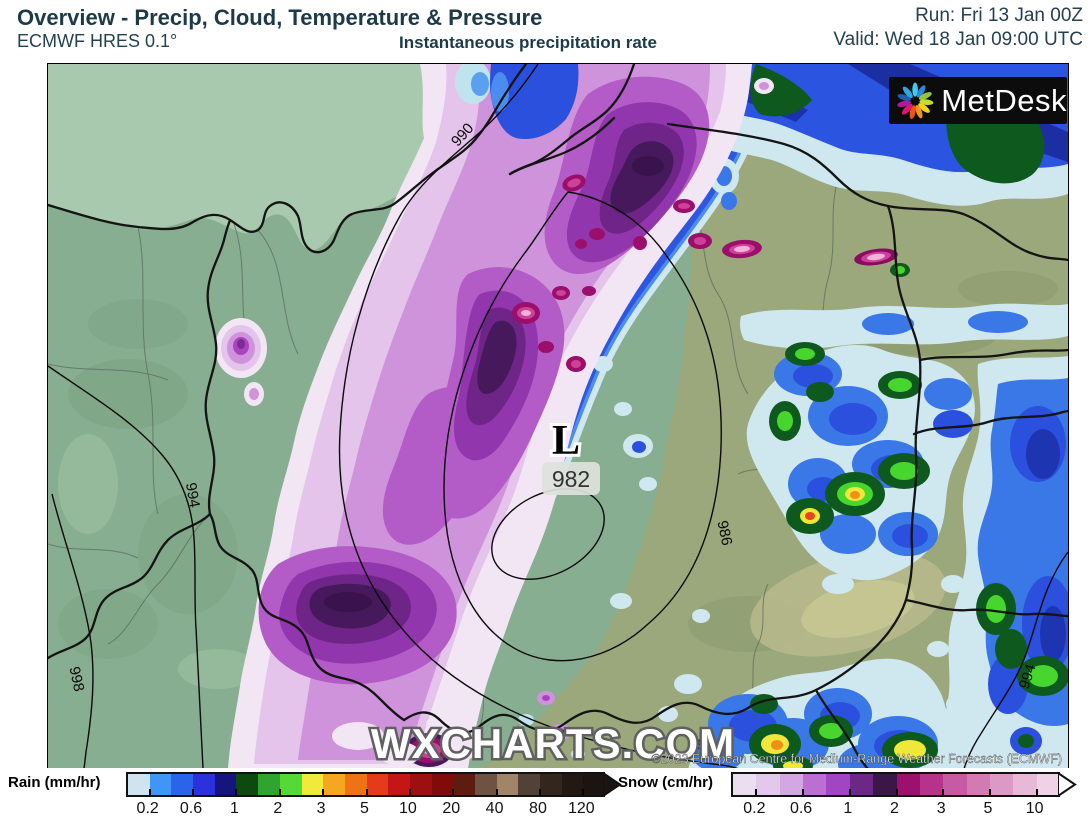 The height and width of the screenshot is (835, 1089). What do you see at coordinates (321, 808) in the screenshot?
I see `legend-tick-label: 3` at bounding box center [321, 808].